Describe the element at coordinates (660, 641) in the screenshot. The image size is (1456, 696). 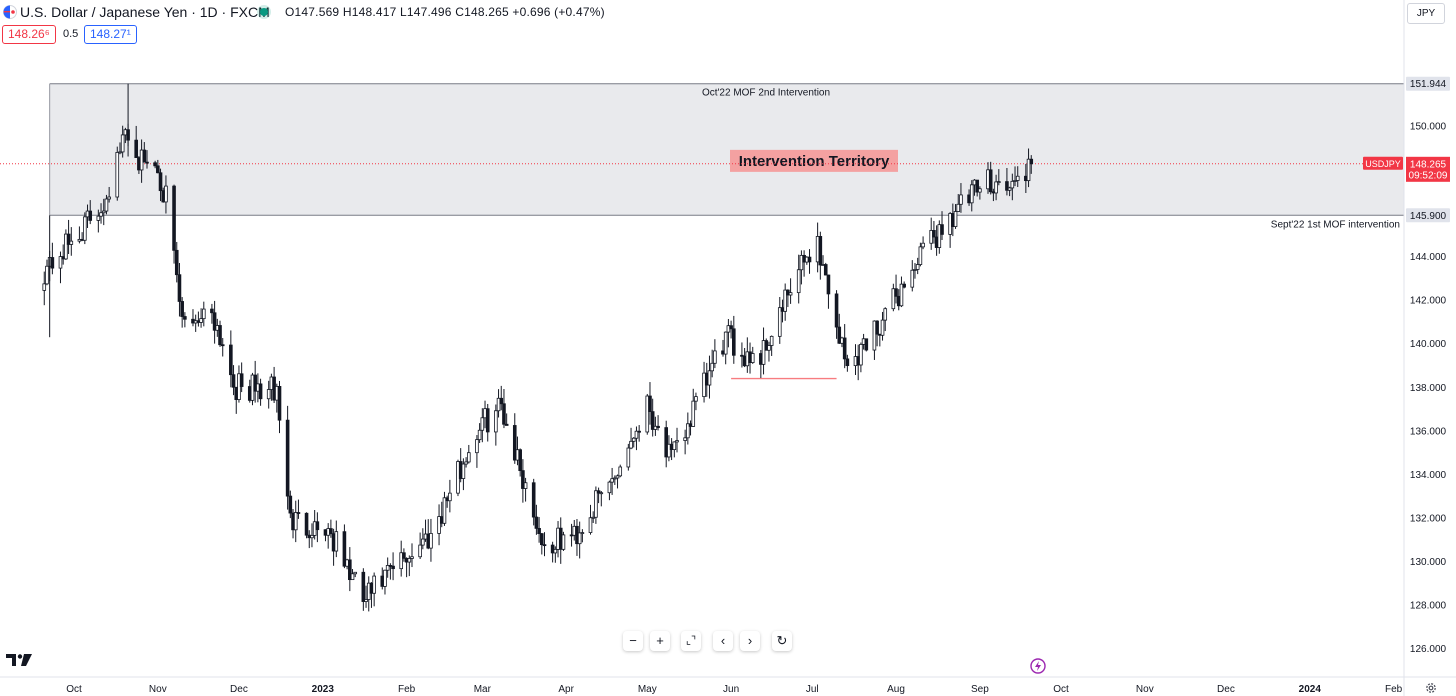
I see `zoom-in-button: +` at that location.